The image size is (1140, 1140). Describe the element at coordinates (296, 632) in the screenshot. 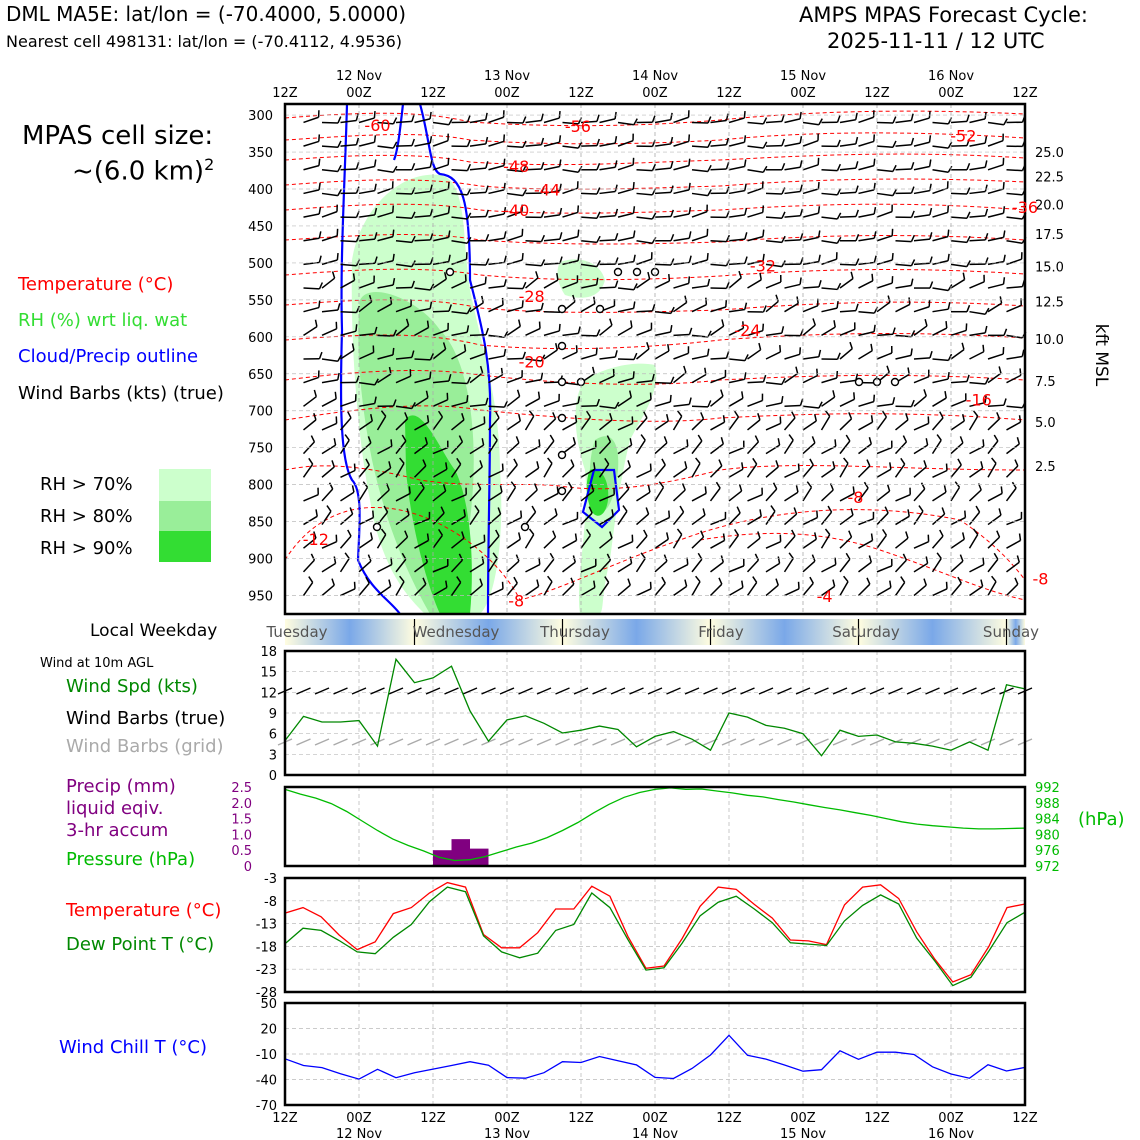

I see `weekday-name: Tuesday` at that location.